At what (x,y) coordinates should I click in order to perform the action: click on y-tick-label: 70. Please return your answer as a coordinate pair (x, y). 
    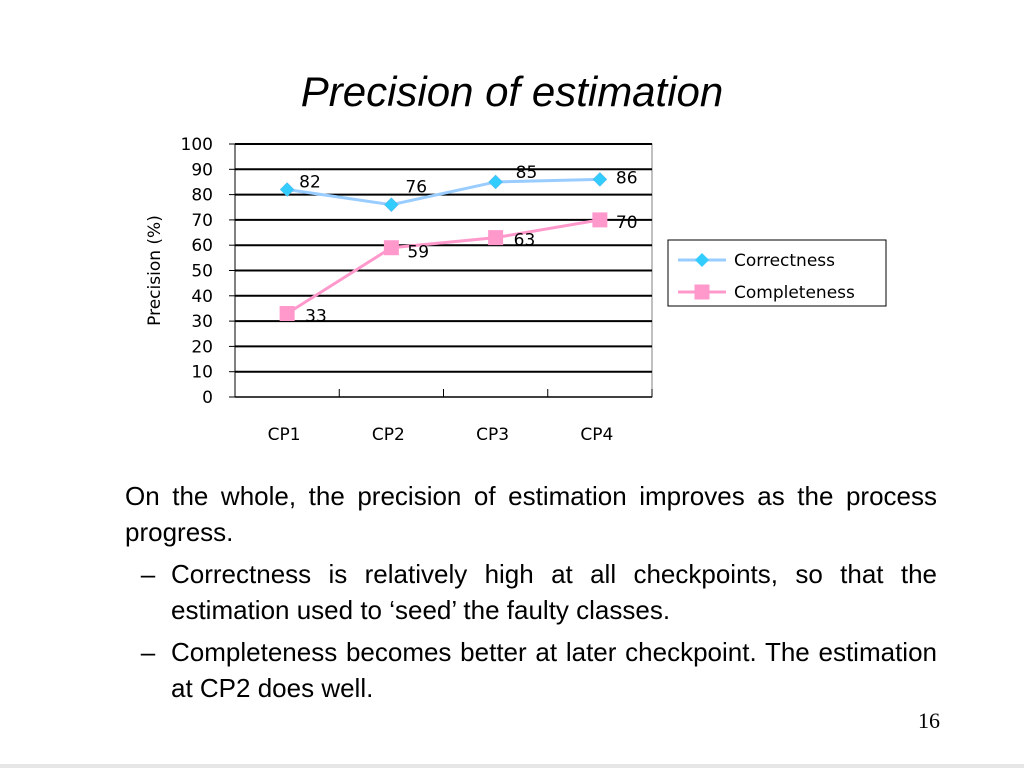
    Looking at the image, I should click on (202, 221).